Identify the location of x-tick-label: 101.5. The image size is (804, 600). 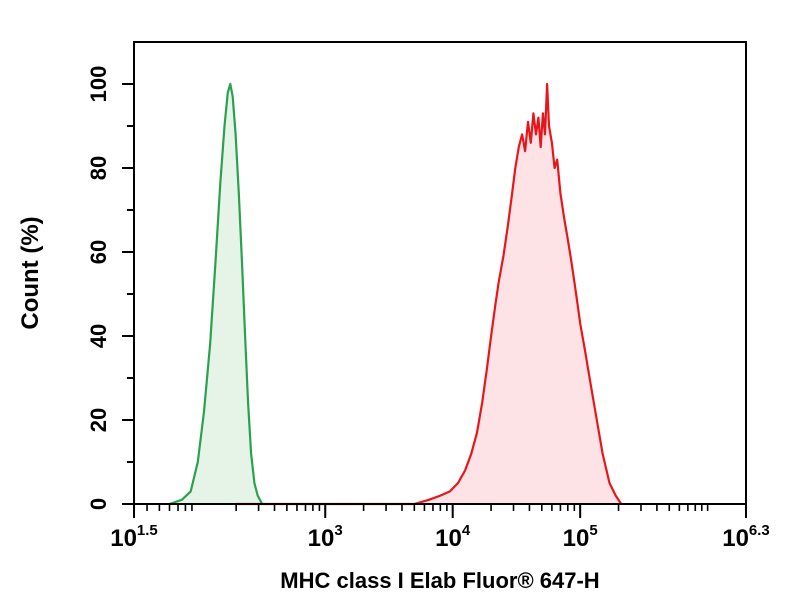
(134, 537).